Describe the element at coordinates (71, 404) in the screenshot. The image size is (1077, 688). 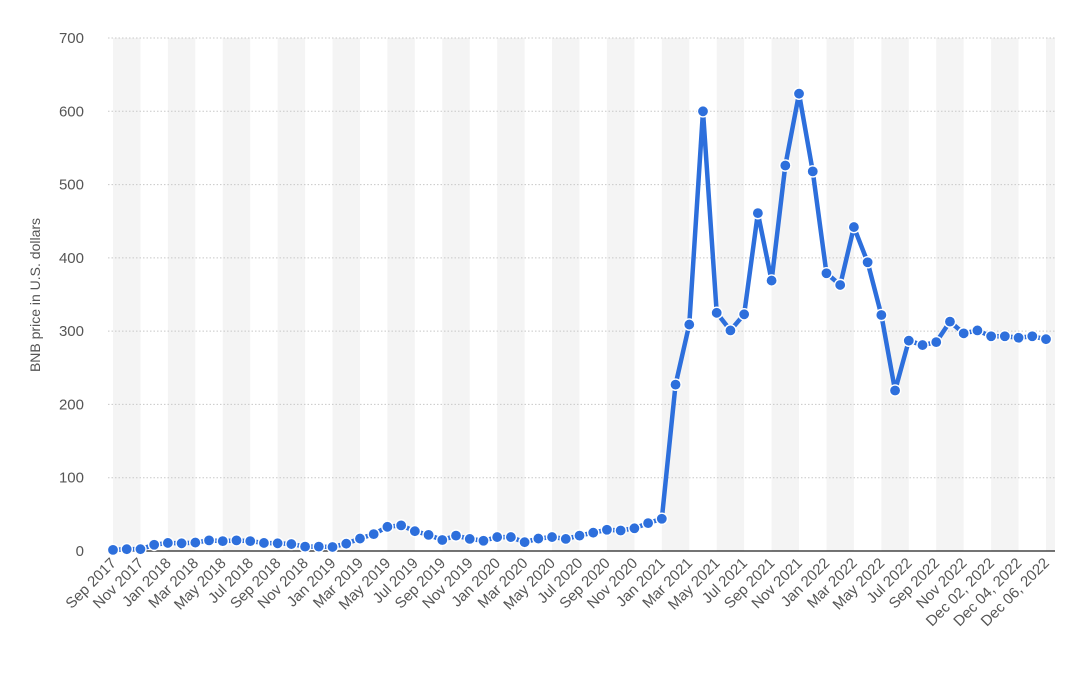
I see `y-tick-label: 200` at that location.